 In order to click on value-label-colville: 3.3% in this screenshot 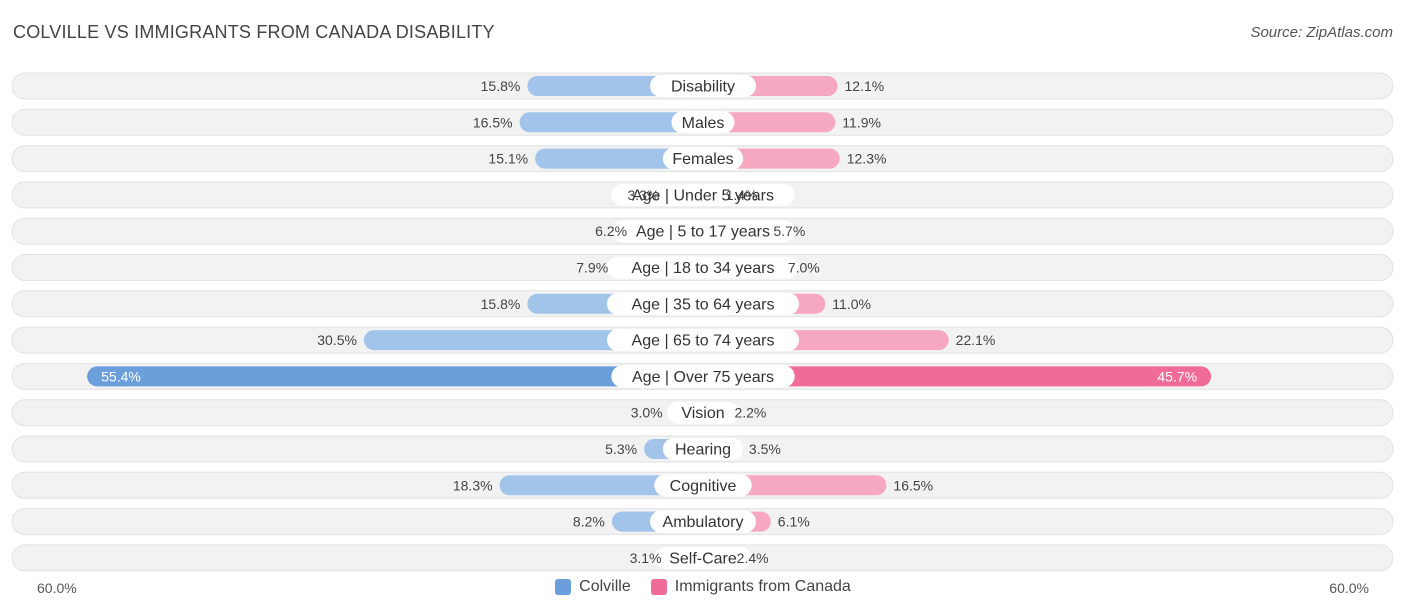, I will do `click(643, 195)`.